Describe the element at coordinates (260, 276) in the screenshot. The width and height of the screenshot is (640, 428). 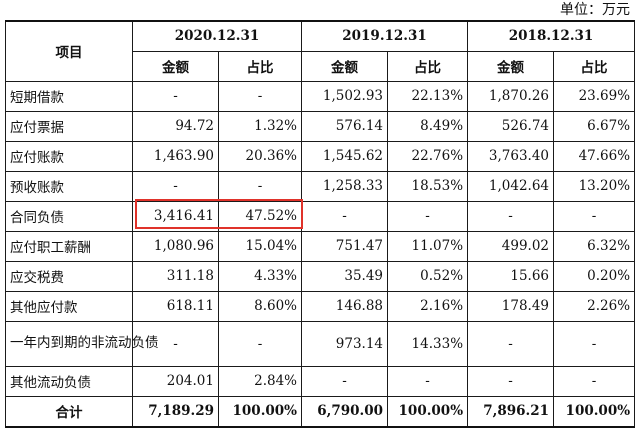
I see `table-cell: 4.33%` at that location.